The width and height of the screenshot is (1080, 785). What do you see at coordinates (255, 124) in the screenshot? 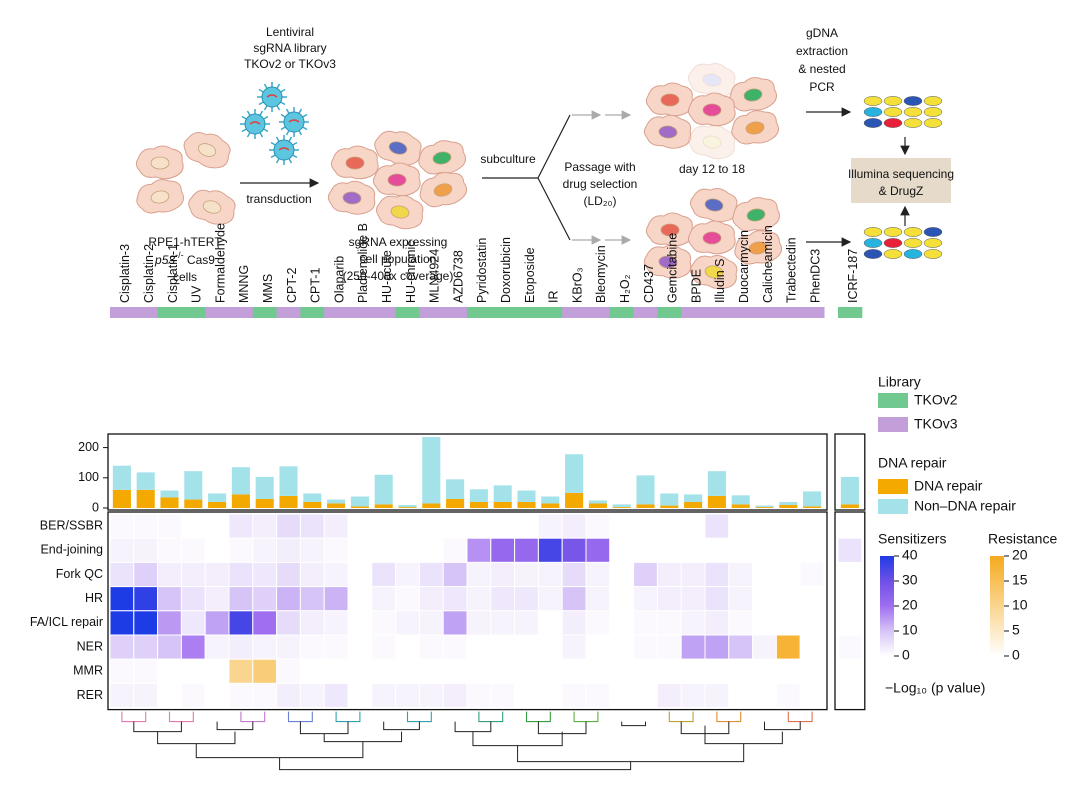
I see `capsid` at bounding box center [255, 124].